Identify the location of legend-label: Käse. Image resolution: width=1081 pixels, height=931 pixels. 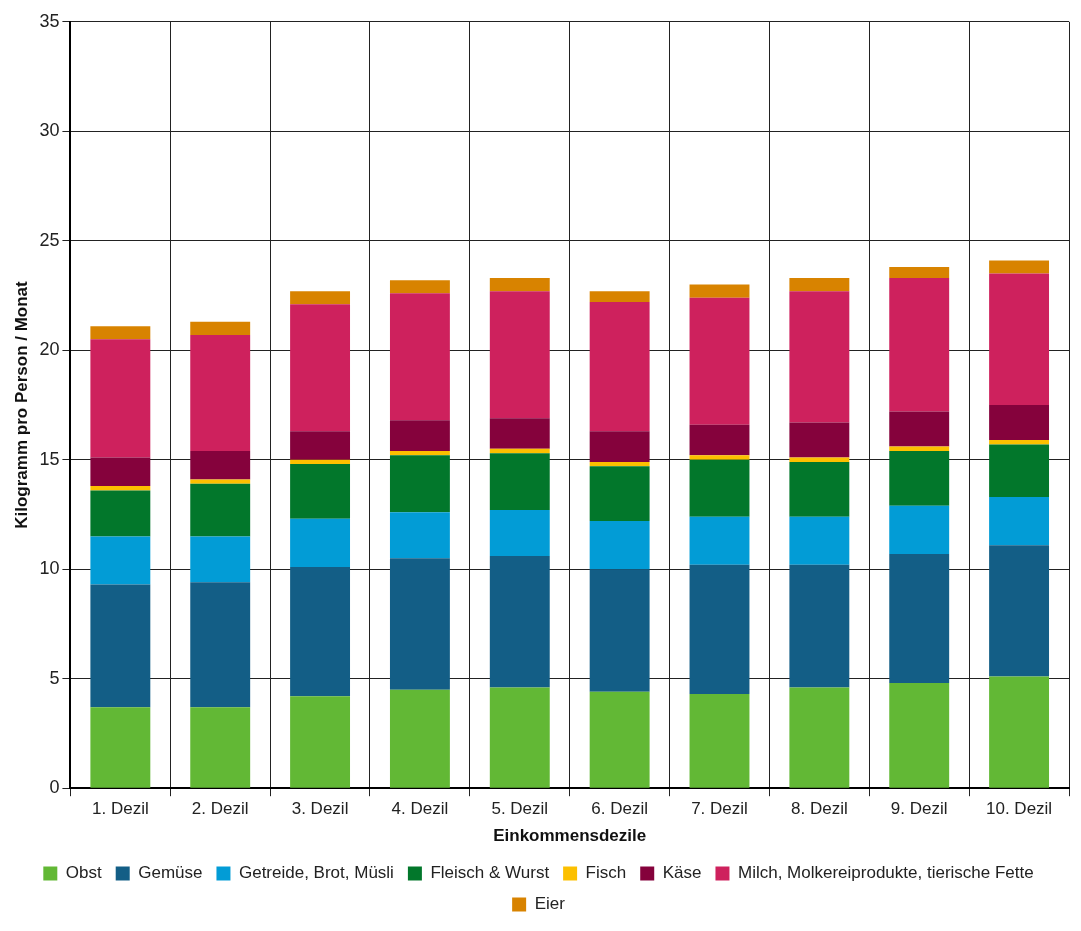
(682, 873).